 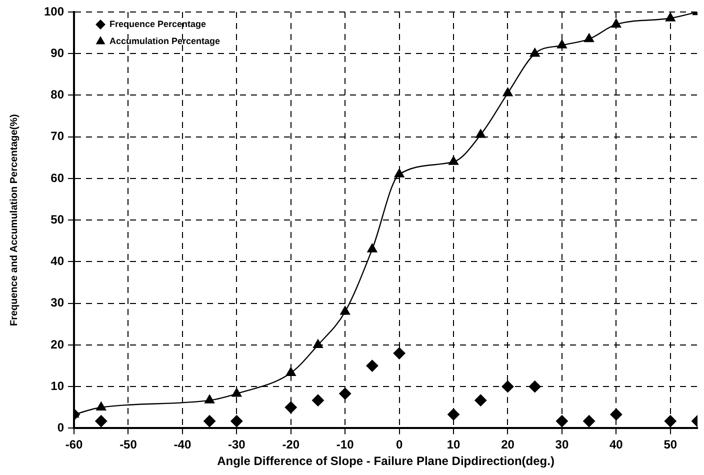 What do you see at coordinates (60, 427) in the screenshot?
I see `y-tick-label: 0` at bounding box center [60, 427].